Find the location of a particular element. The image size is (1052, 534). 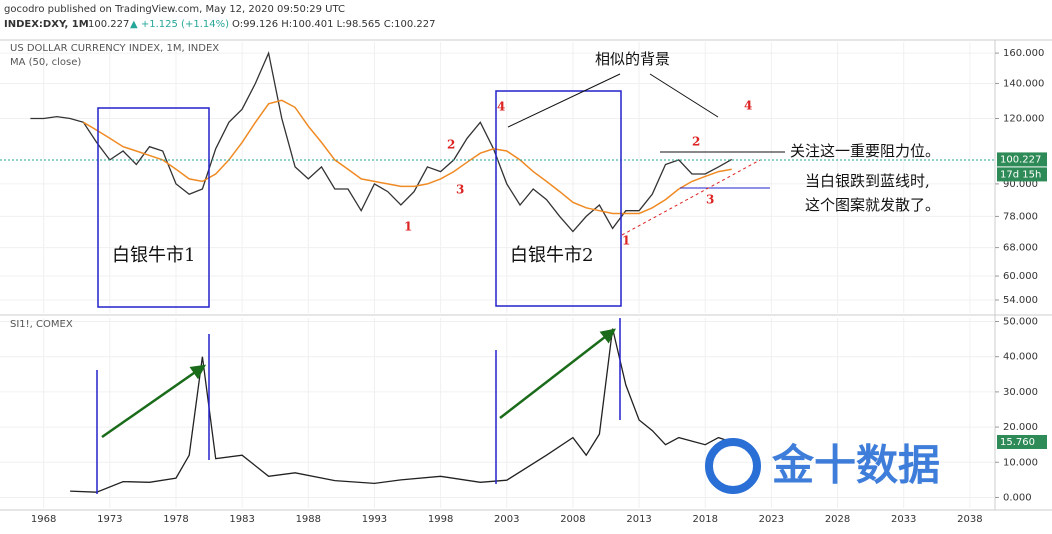

annotation: 白银牛市2 is located at coordinates (551, 255).